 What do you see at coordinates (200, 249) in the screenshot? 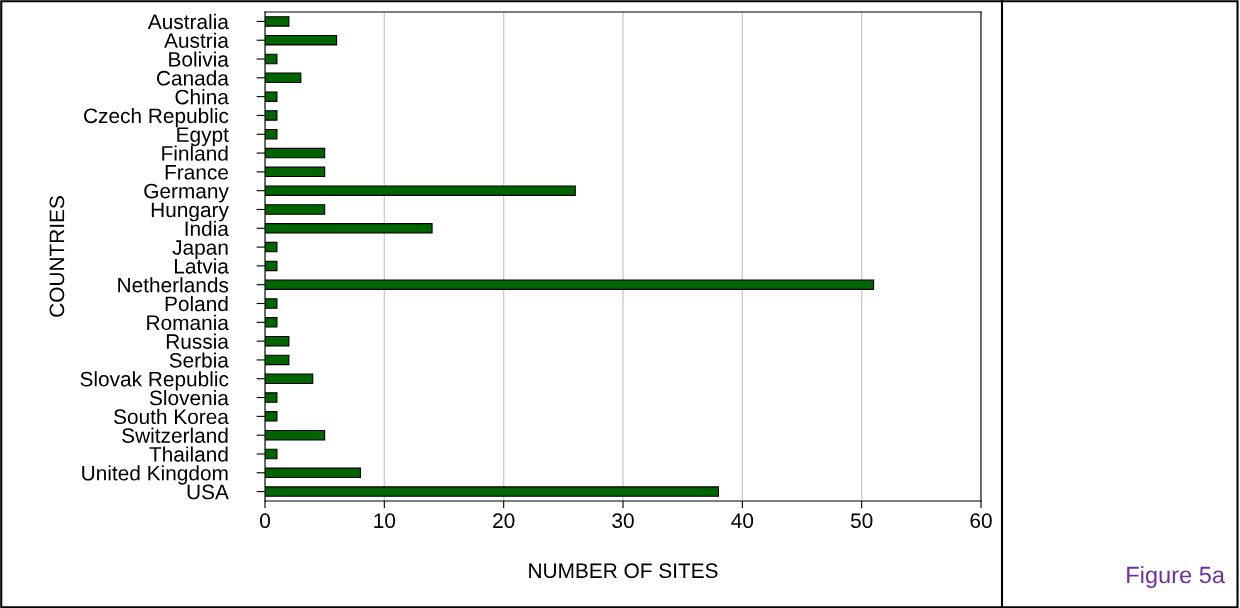
I see `y-tick-label: Japan` at bounding box center [200, 249].